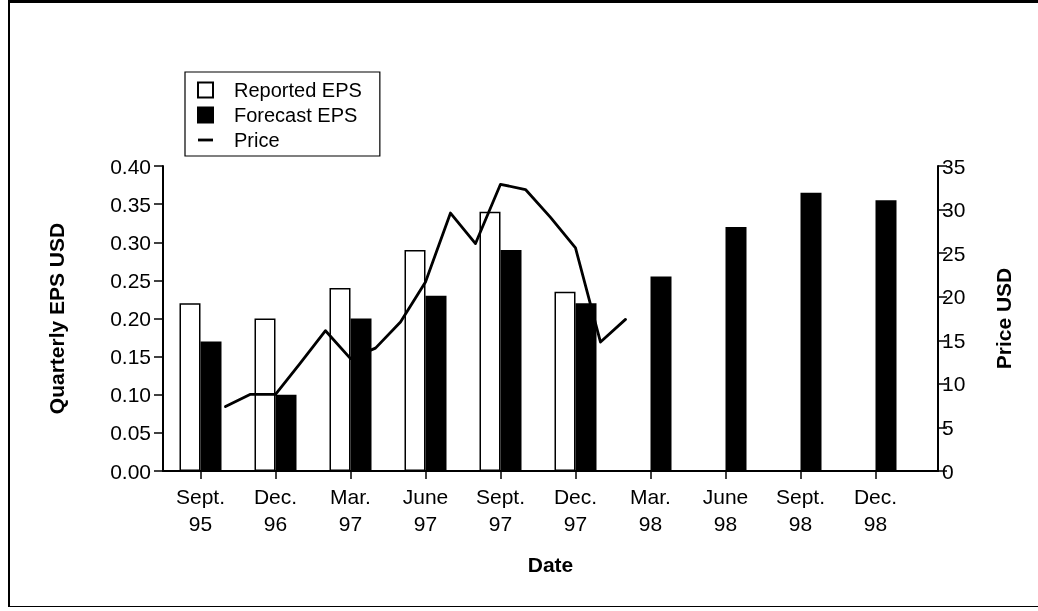 This screenshot has width=1038, height=611. I want to click on x-tick-label: Dec. 96, so click(275, 510).